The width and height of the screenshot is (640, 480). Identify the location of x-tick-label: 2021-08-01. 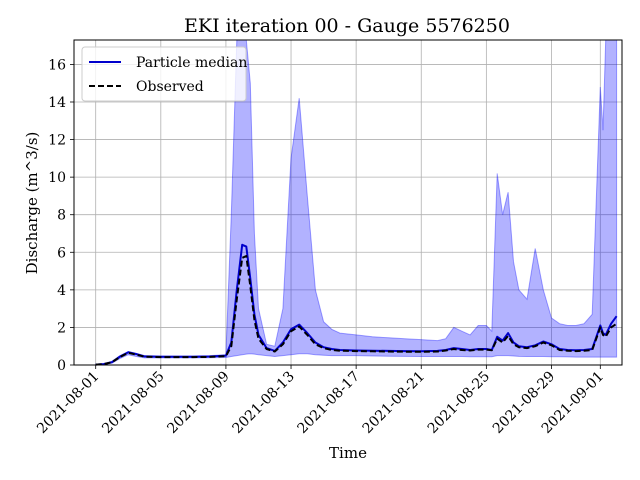
(68, 403).